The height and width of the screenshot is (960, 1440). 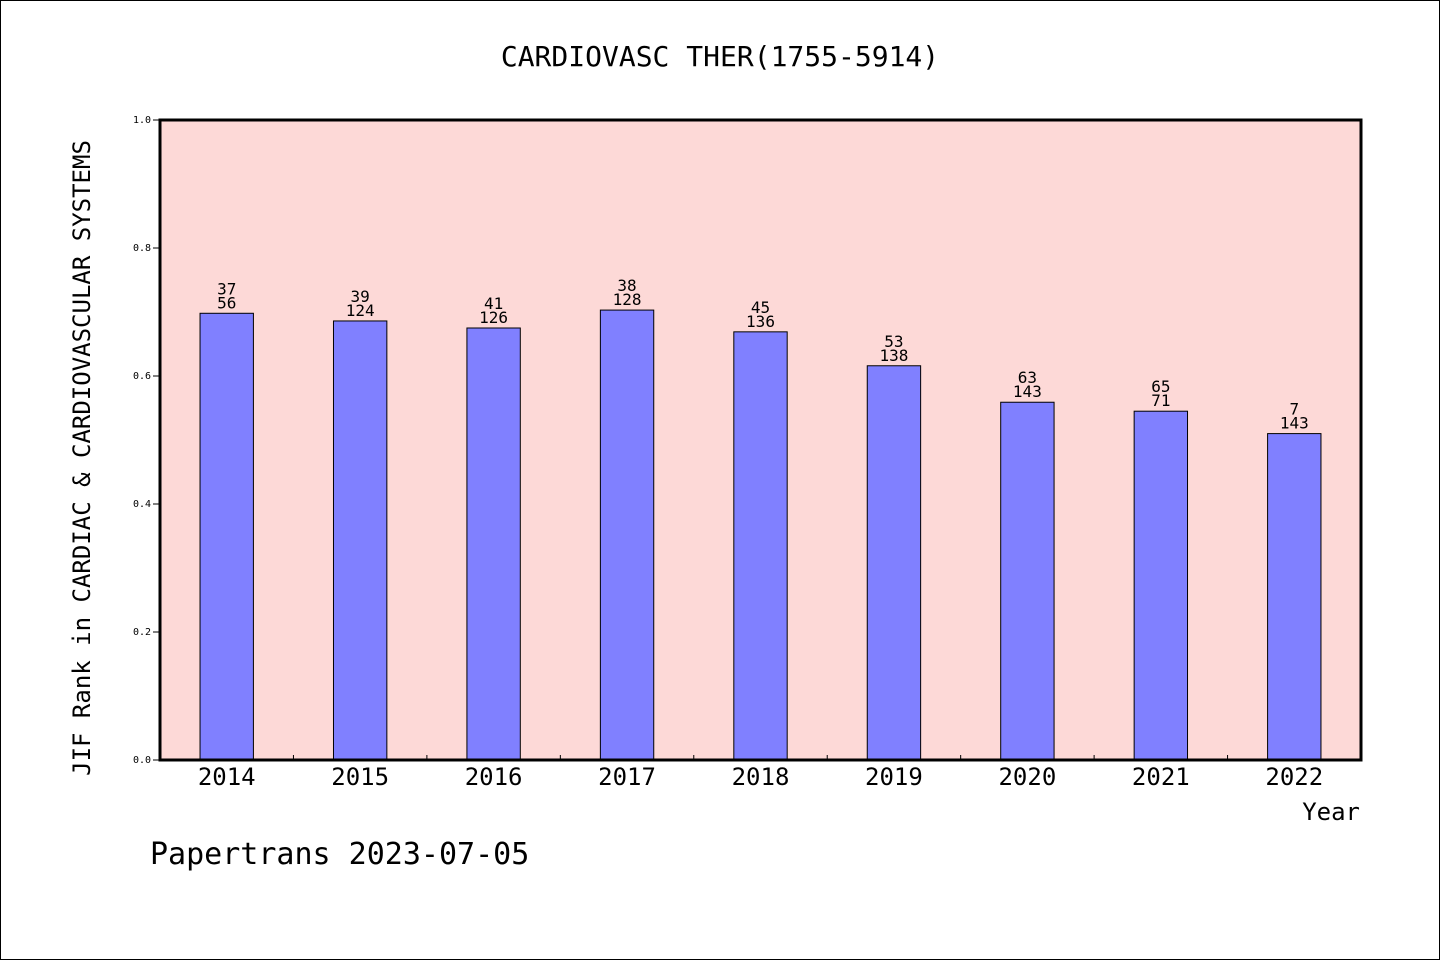 I want to click on y-tick-label: 0.4, so click(x=142, y=504).